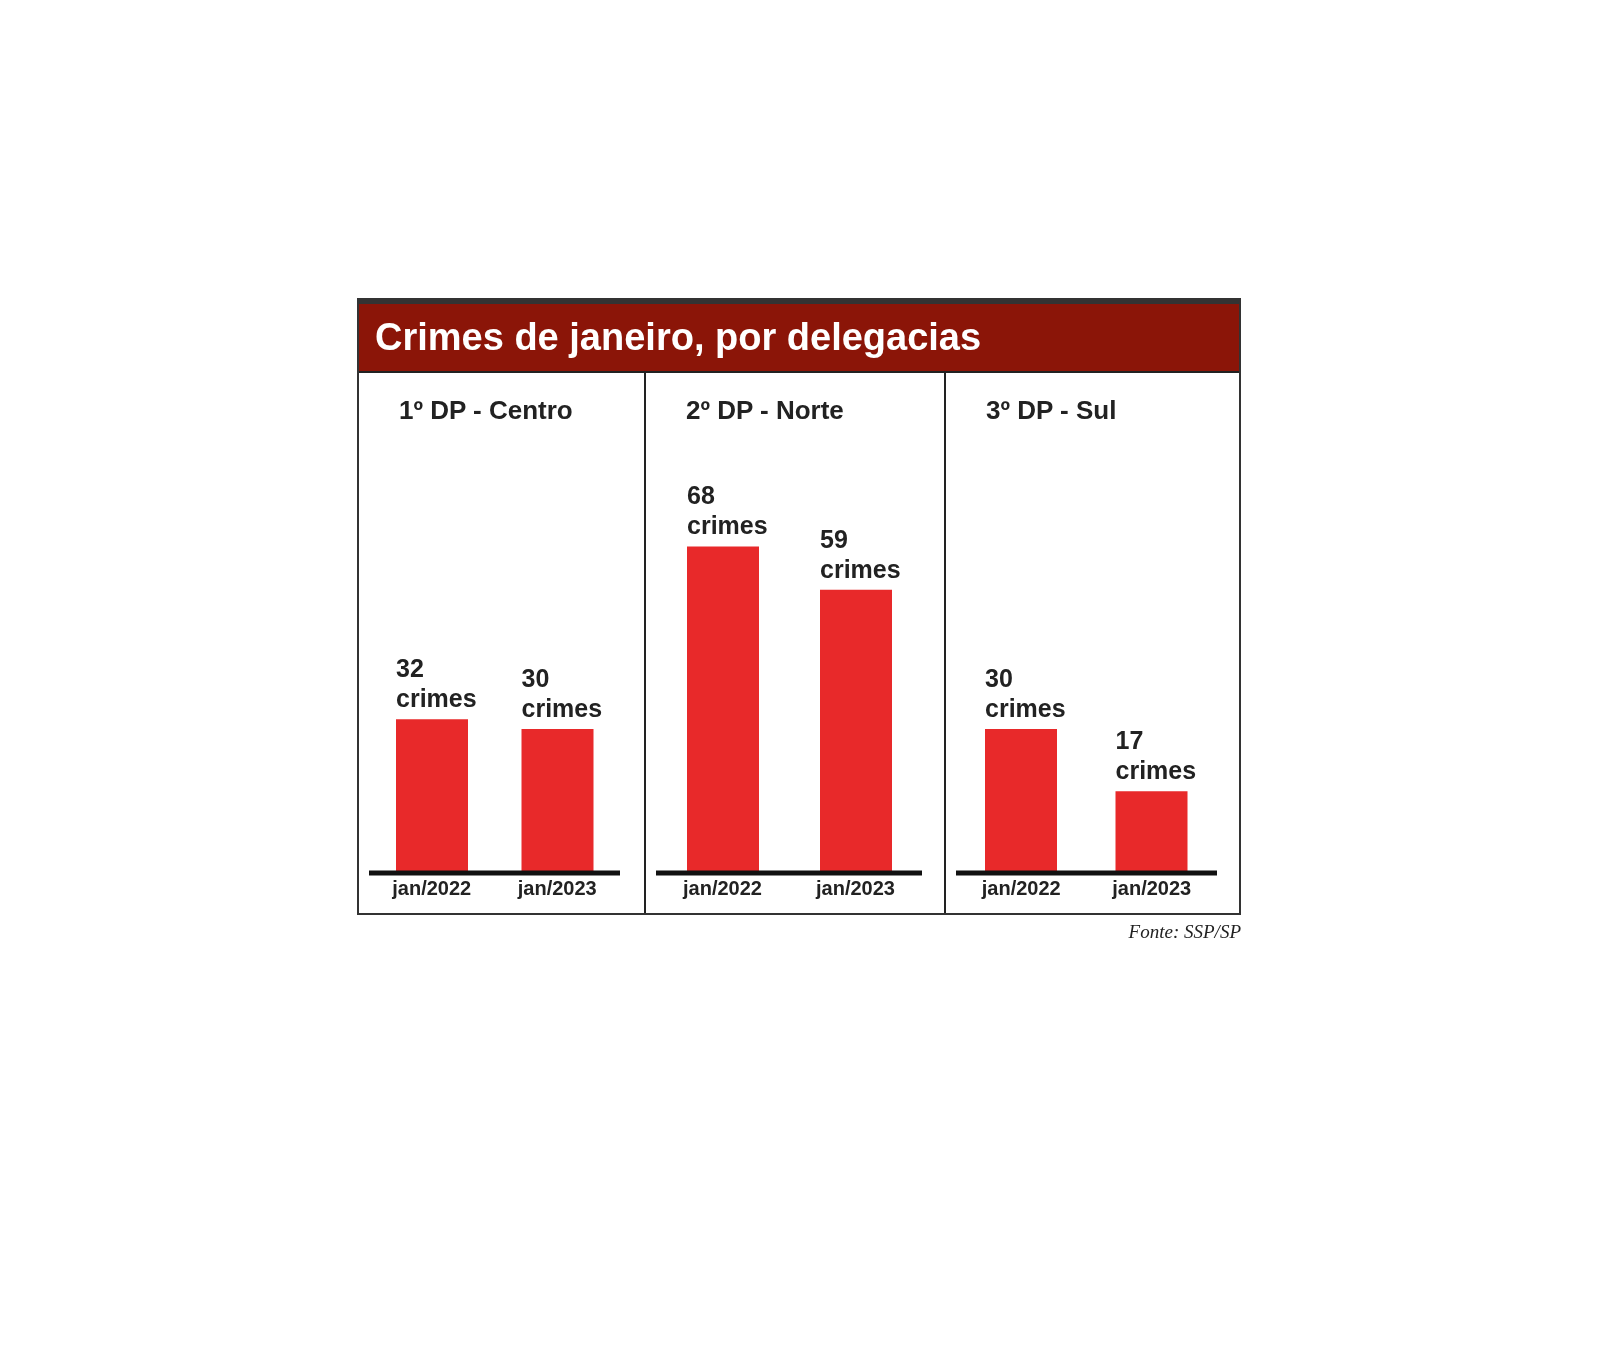 This screenshot has height=1369, width=1600. I want to click on source-note: Fonte: SSP/SP, so click(1184, 932).